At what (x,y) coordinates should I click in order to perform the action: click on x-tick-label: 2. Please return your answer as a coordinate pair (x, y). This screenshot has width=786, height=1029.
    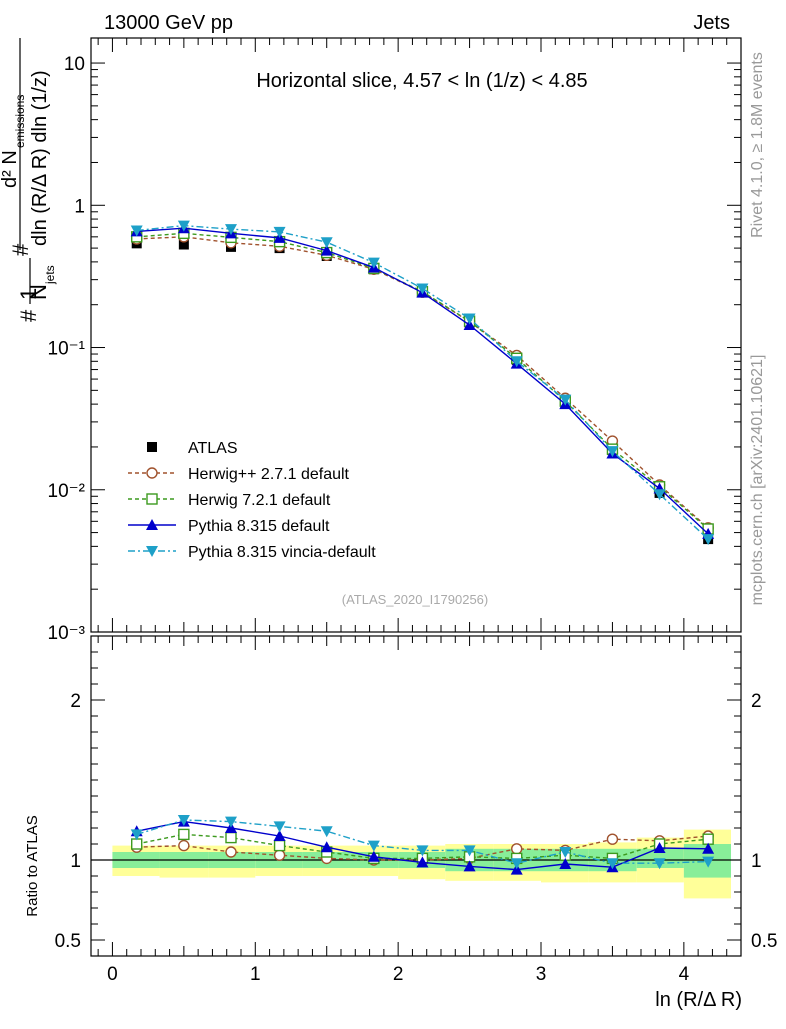
    Looking at the image, I should click on (398, 974).